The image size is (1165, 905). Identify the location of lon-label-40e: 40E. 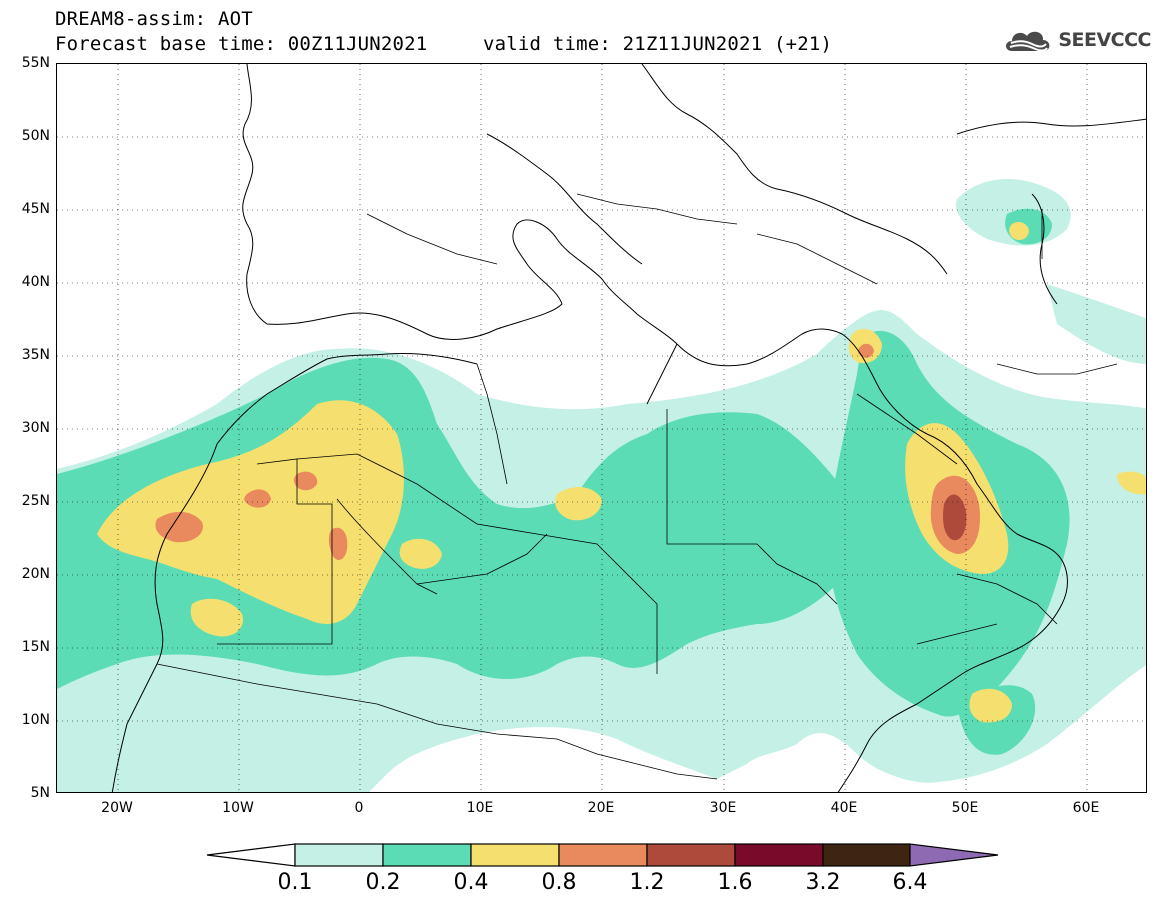
(844, 808).